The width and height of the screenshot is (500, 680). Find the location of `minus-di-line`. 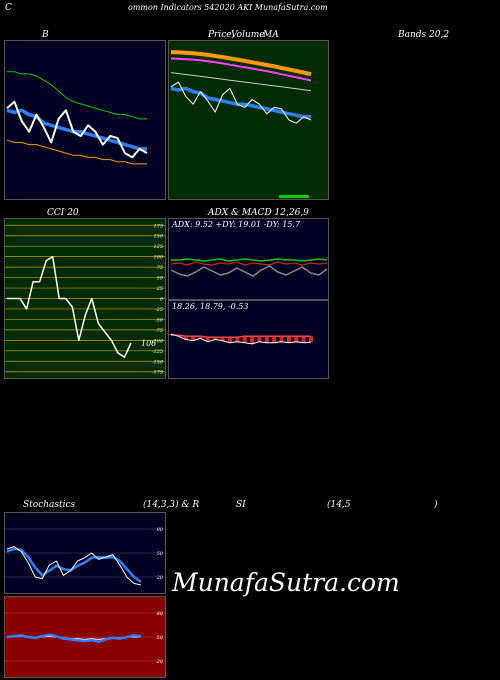

minus-di-line is located at coordinates (249, 263).